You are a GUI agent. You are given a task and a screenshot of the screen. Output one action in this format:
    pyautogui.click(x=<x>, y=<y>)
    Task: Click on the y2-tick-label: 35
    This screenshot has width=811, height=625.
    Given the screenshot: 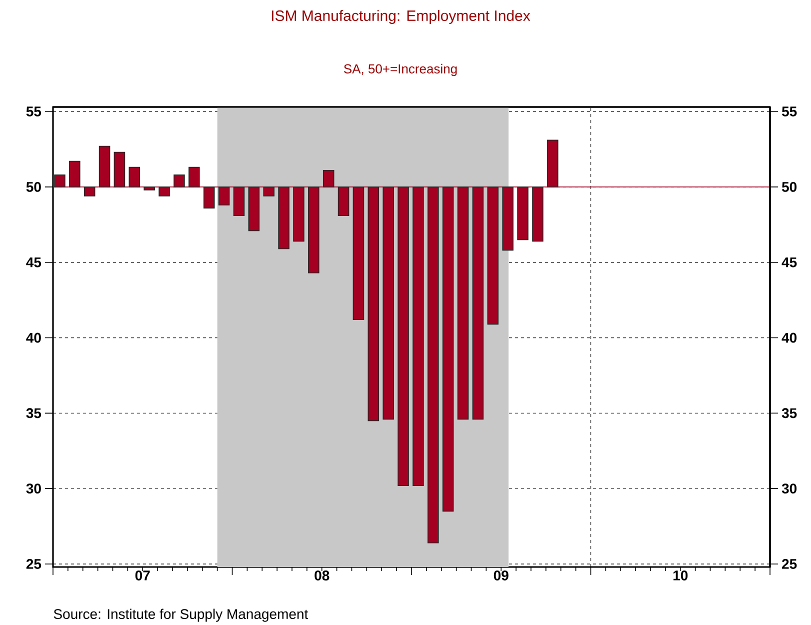 What is the action you would take?
    pyautogui.click(x=34, y=413)
    